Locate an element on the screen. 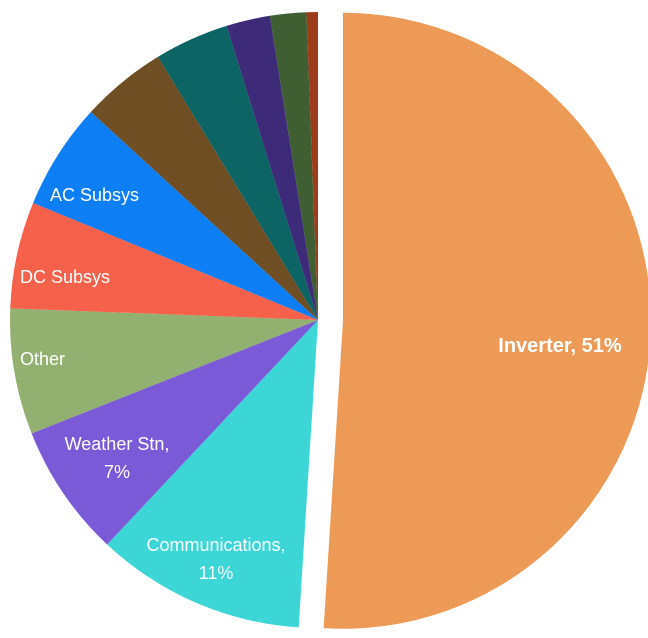  pie-slice-dc-subsys is located at coordinates (164, 261).